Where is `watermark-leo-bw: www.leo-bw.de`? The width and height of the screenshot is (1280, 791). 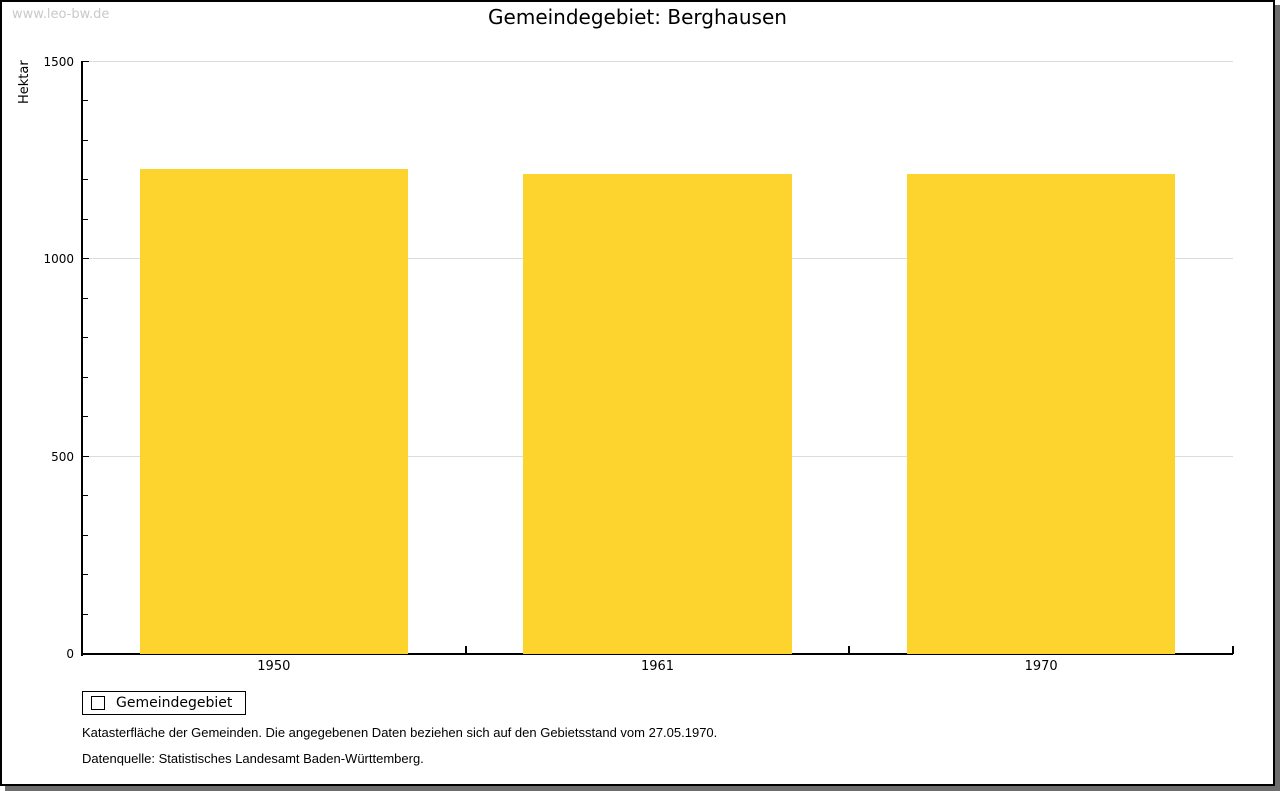 watermark-leo-bw: www.leo-bw.de is located at coordinates (61, 14).